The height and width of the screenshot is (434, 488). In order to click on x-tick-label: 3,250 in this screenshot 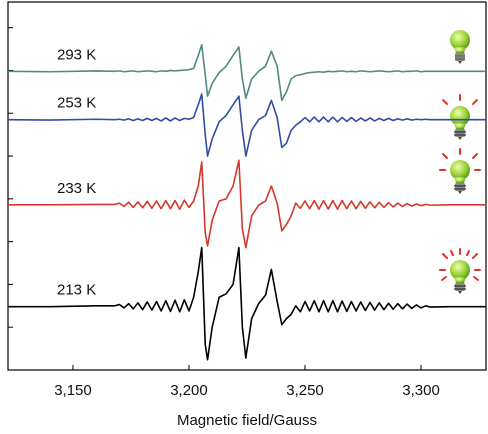, I will do `click(305, 390)`.